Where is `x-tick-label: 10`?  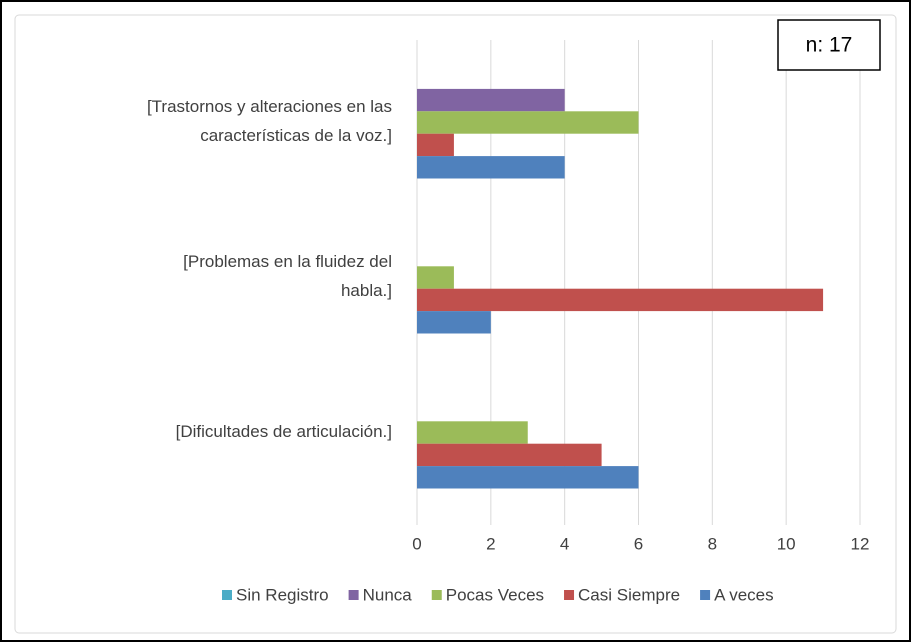 x-tick-label: 10 is located at coordinates (786, 543).